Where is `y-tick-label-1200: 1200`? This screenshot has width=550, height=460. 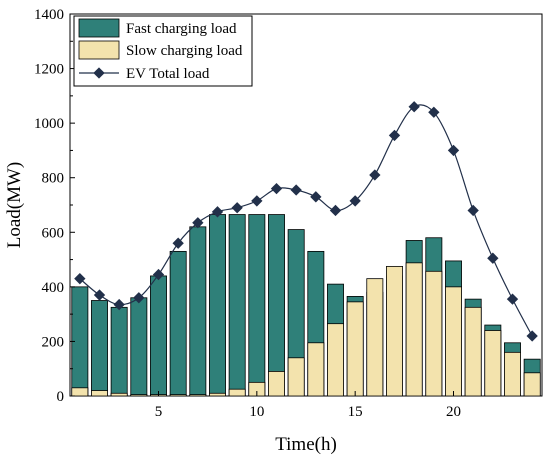 y-tick-label-1200: 1200 is located at coordinates (49, 70).